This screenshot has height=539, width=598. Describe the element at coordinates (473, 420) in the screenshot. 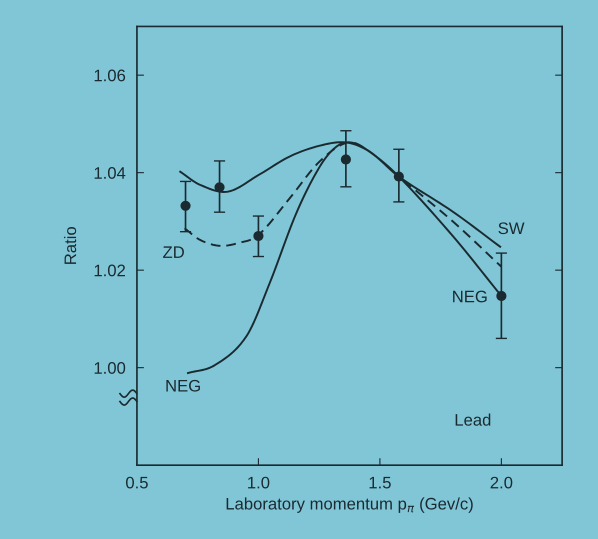

I see `annotation: Lead` at that location.